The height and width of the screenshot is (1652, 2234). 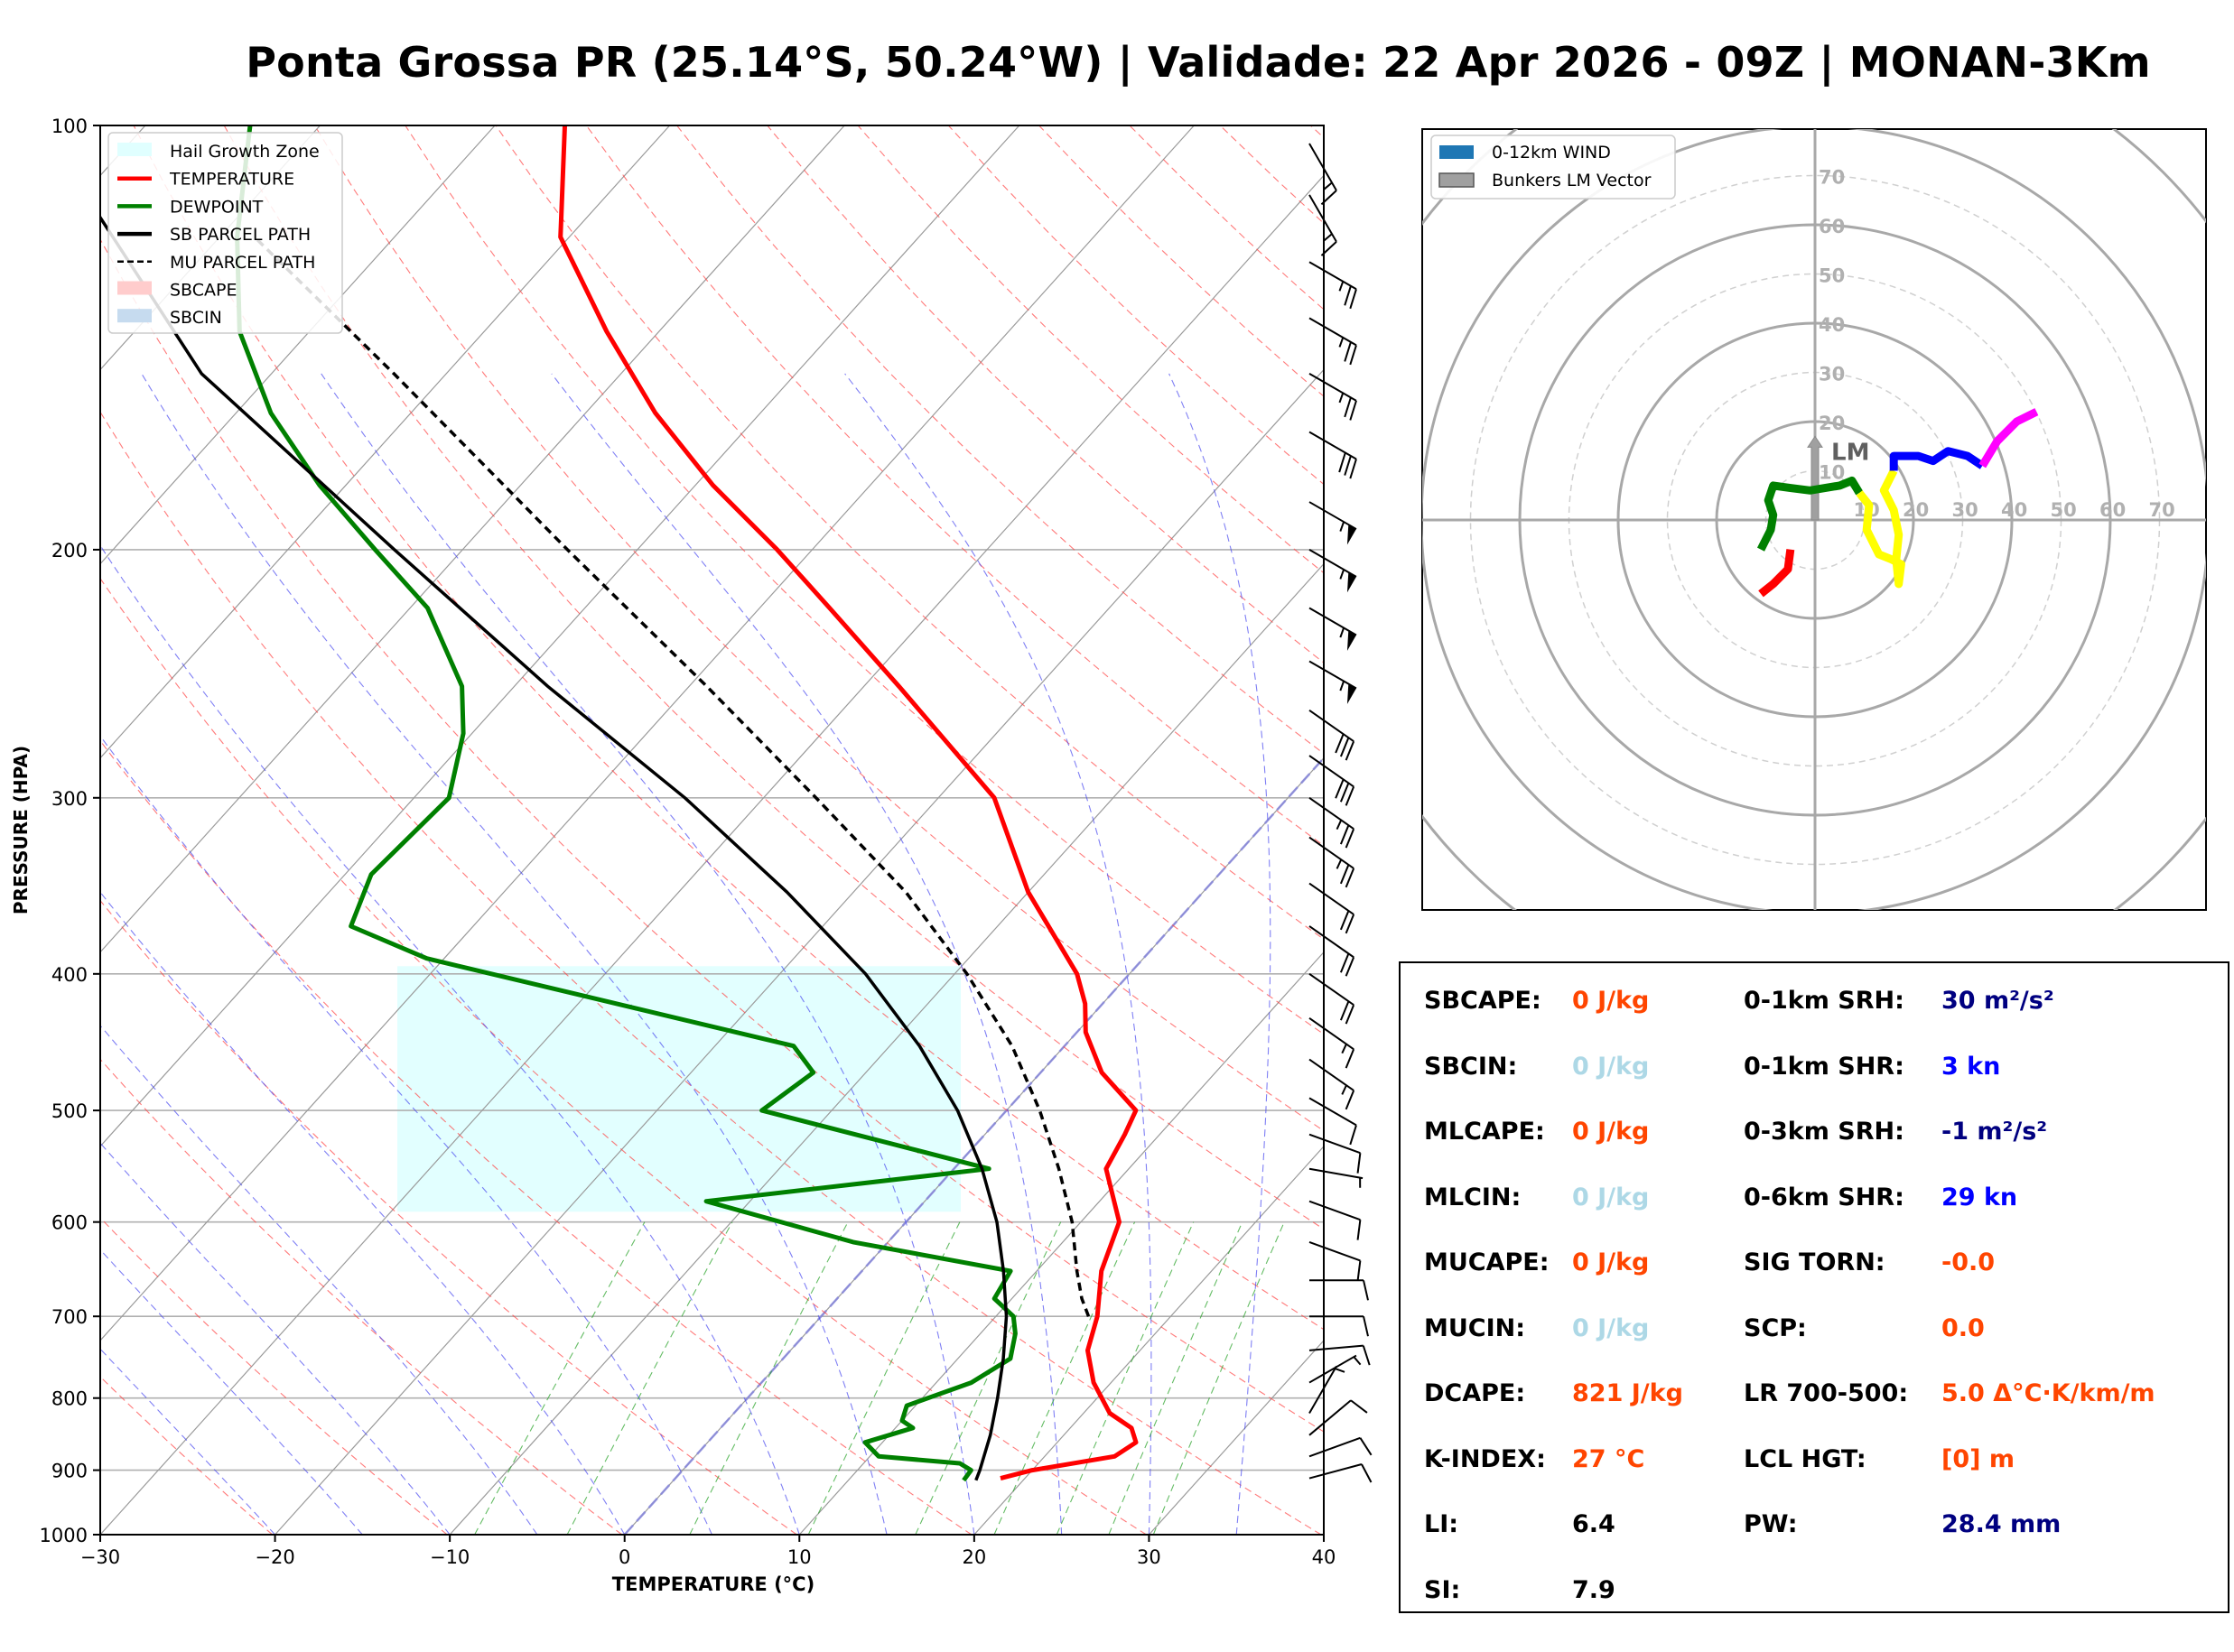 I want to click on index-label: DCAPE:, so click(x=1475, y=1393).